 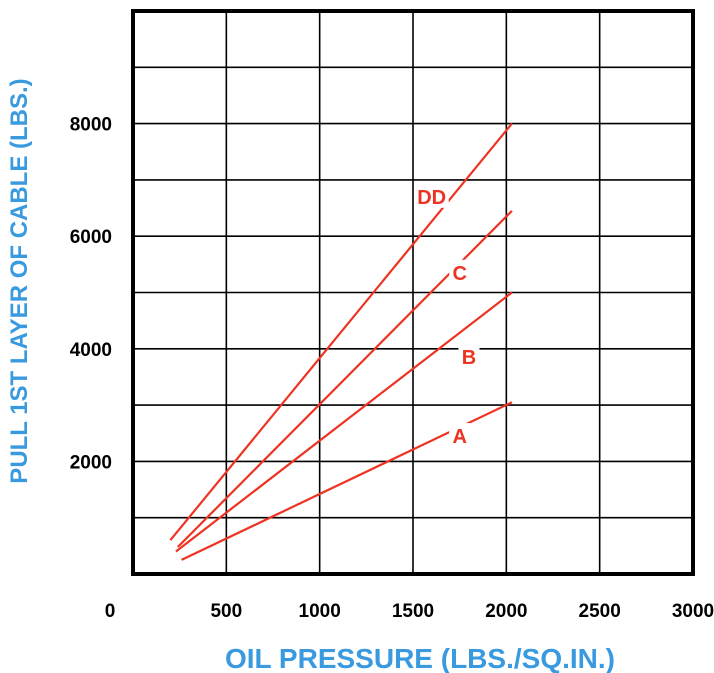 What do you see at coordinates (320, 611) in the screenshot?
I see `x-tick-label: 1000` at bounding box center [320, 611].